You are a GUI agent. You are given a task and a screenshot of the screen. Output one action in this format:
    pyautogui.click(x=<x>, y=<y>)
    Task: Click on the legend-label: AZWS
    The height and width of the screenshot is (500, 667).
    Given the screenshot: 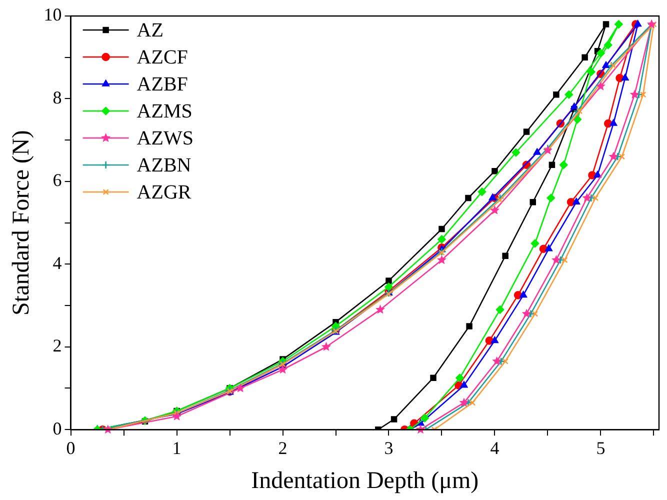 What is the action you would take?
    pyautogui.click(x=165, y=138)
    